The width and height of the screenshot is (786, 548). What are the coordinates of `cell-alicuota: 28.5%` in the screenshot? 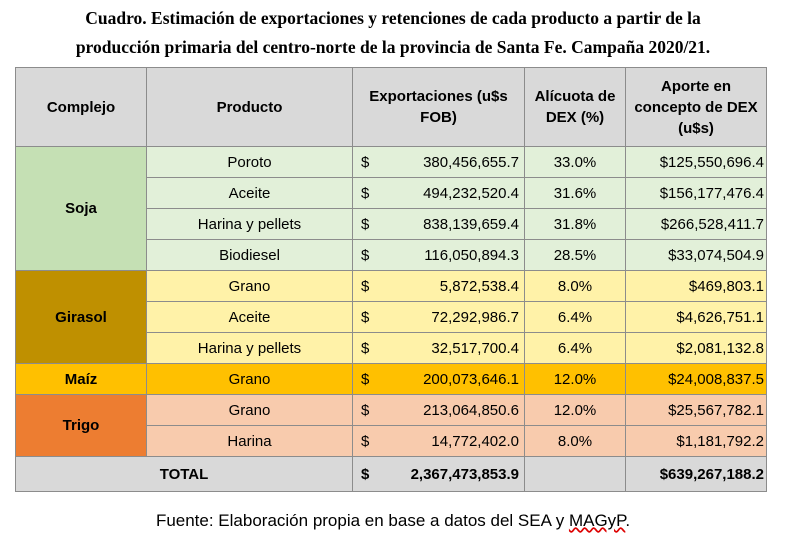 It's located at (575, 255).